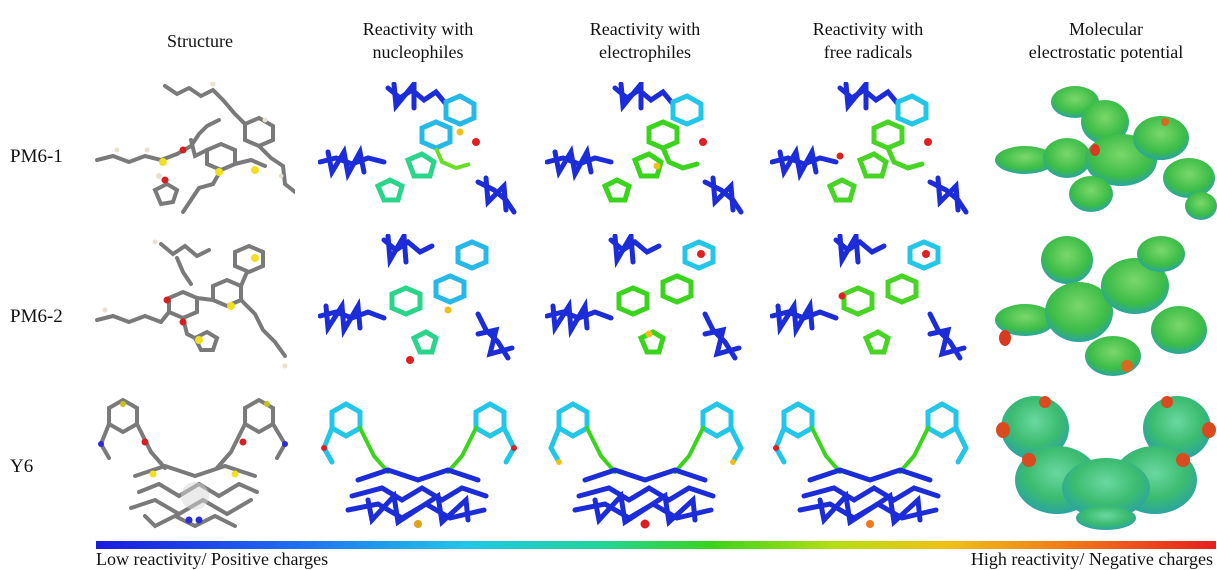 This screenshot has width=1217, height=570. Describe the element at coordinates (418, 41) in the screenshot. I see `column-header-nucleophiles: Reactivity with nucleophiles` at that location.